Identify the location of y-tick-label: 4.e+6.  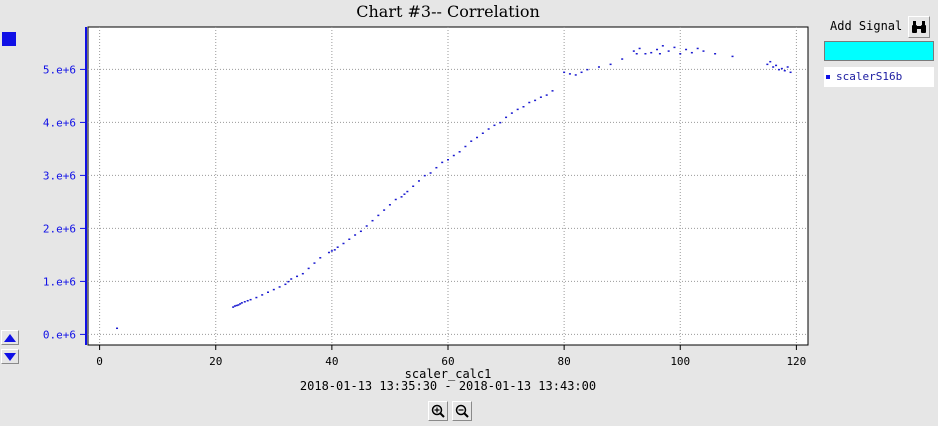
(59, 122).